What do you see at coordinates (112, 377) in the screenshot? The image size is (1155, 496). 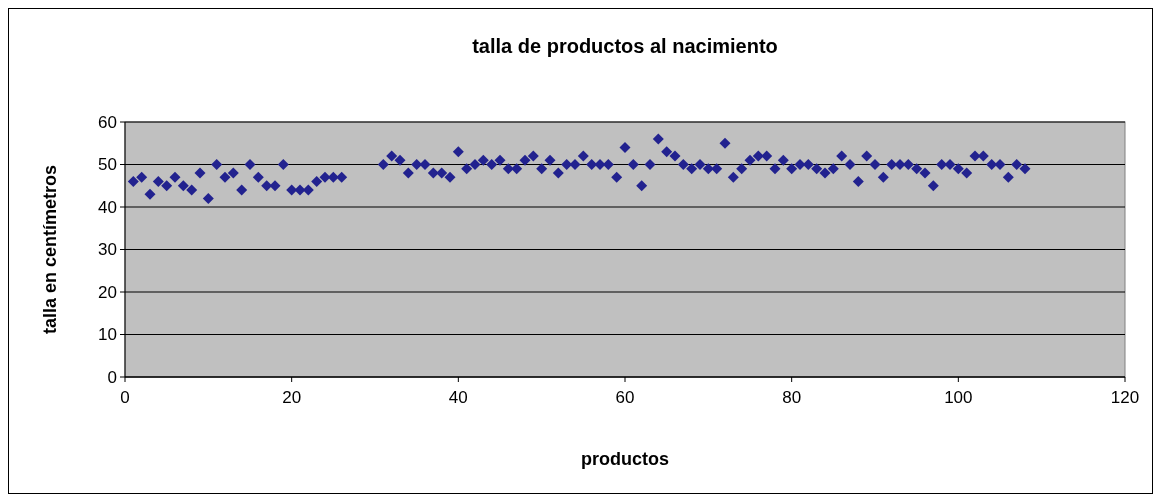 I see `y-tick-label: 0` at bounding box center [112, 377].